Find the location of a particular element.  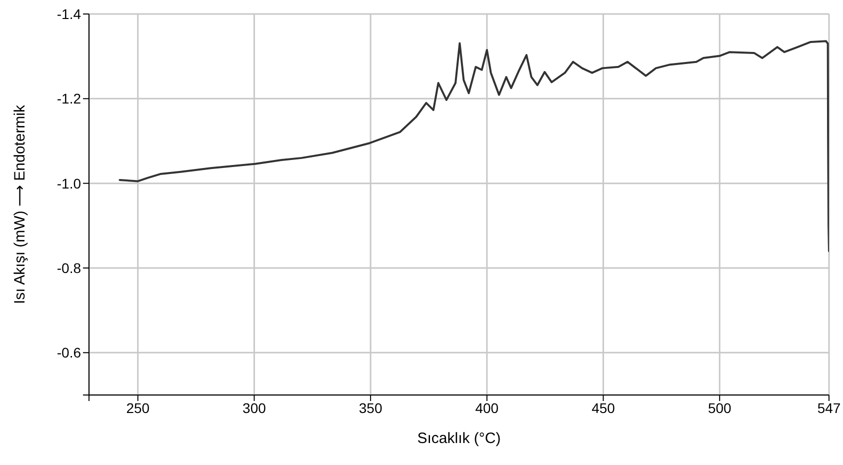

x-axis-title: Sıcaklık (°C) is located at coordinates (459, 438).